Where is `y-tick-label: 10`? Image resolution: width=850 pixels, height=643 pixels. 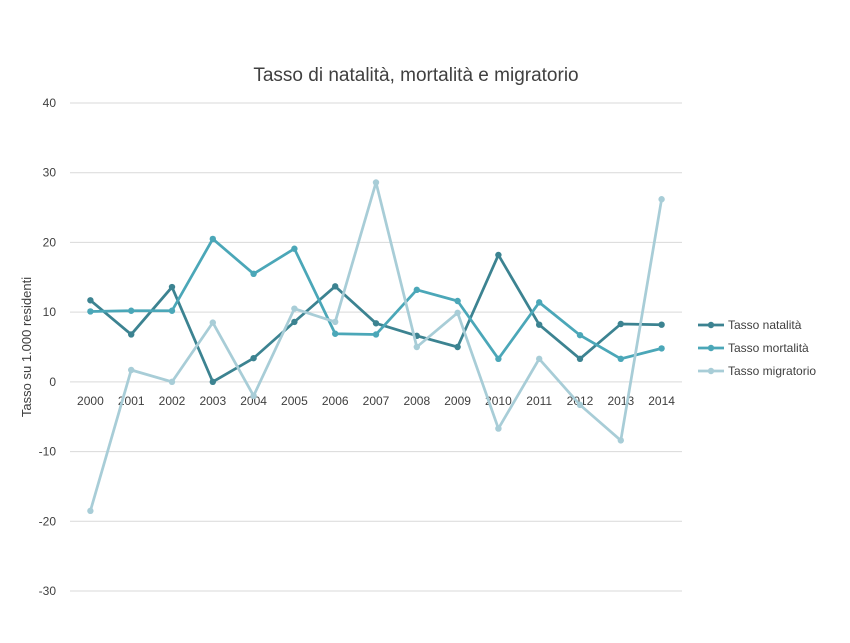 y-tick-label: 10 is located at coordinates (50, 312).